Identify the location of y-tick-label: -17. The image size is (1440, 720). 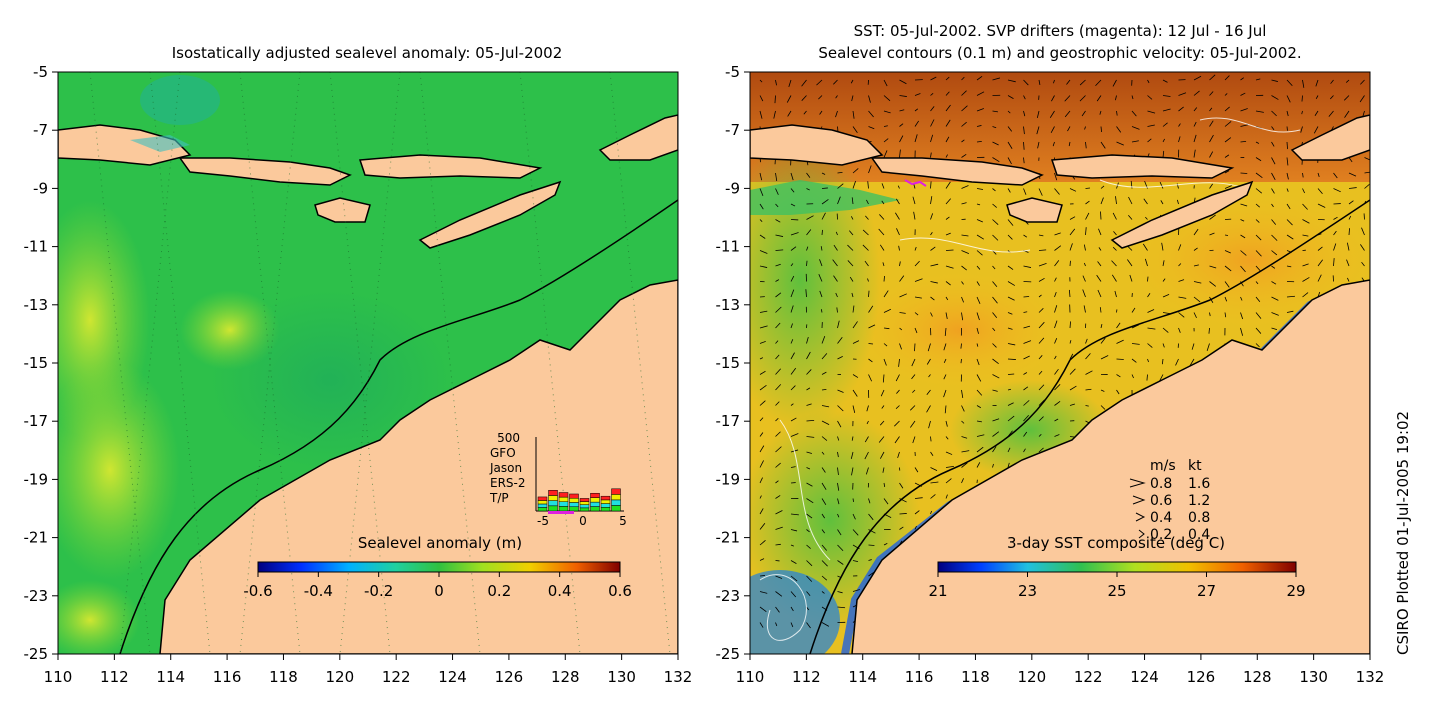
(36, 421).